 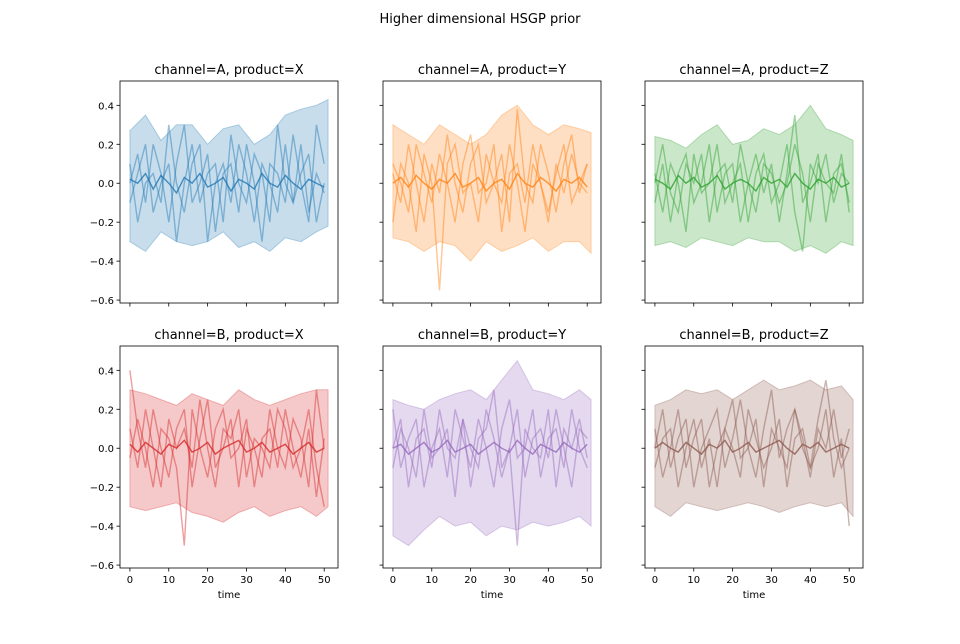 I want to click on figure-title: Higher dimensional HSGP prior, so click(x=481, y=19).